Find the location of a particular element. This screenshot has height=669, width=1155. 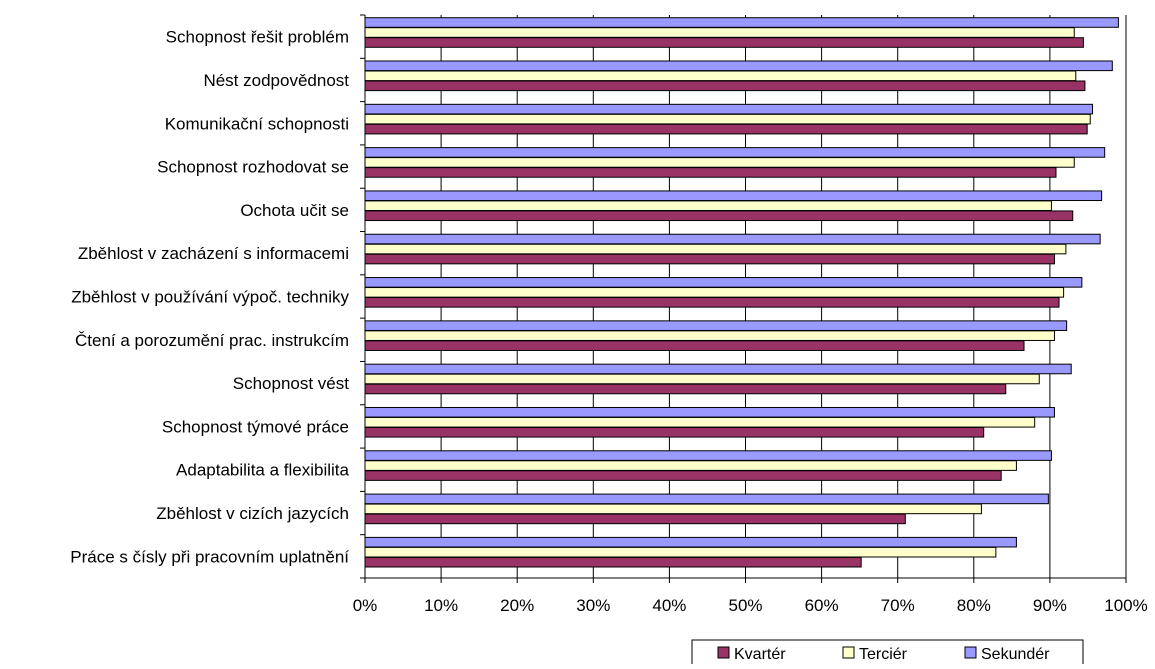

category-label: Ochota učit se is located at coordinates (294, 210).